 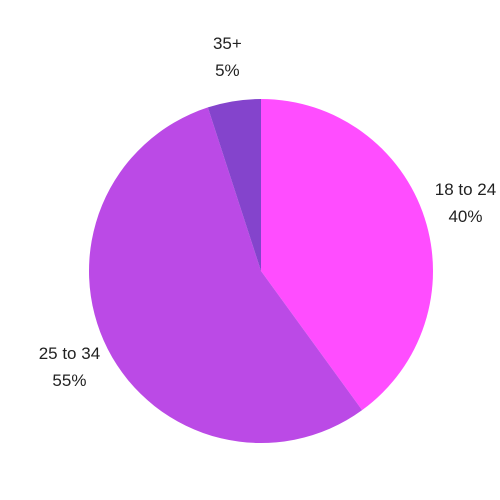 I want to click on pie-slice, so click(x=234, y=185).